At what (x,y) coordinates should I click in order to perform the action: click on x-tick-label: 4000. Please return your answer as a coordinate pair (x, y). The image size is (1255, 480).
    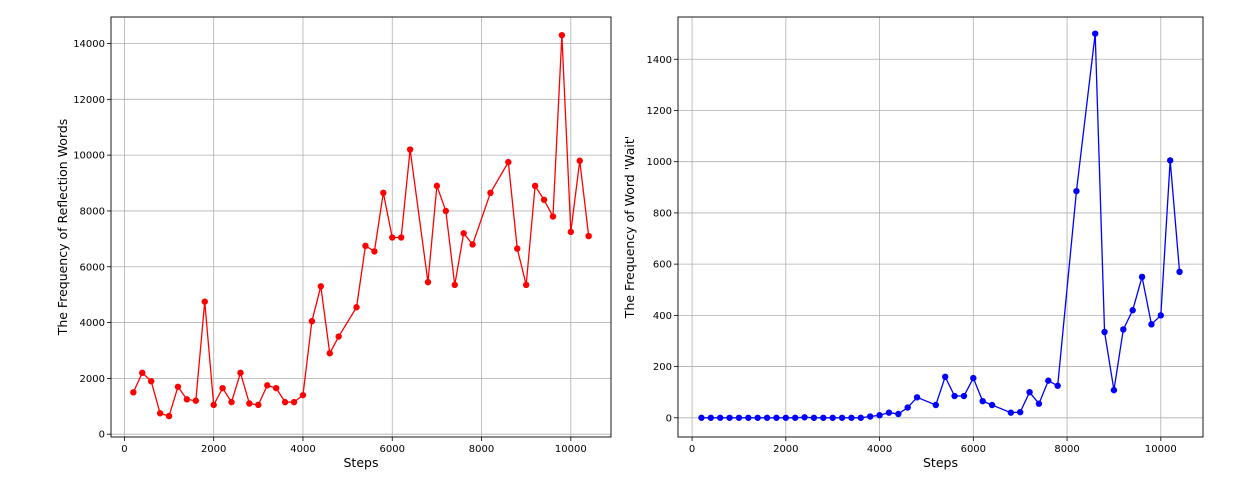
    Looking at the image, I should click on (302, 449).